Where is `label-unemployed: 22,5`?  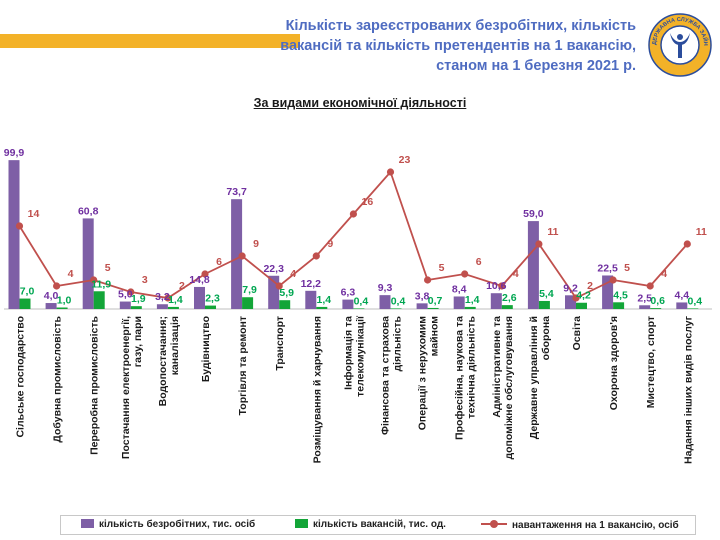
label-unemployed: 22,5 is located at coordinates (607, 268).